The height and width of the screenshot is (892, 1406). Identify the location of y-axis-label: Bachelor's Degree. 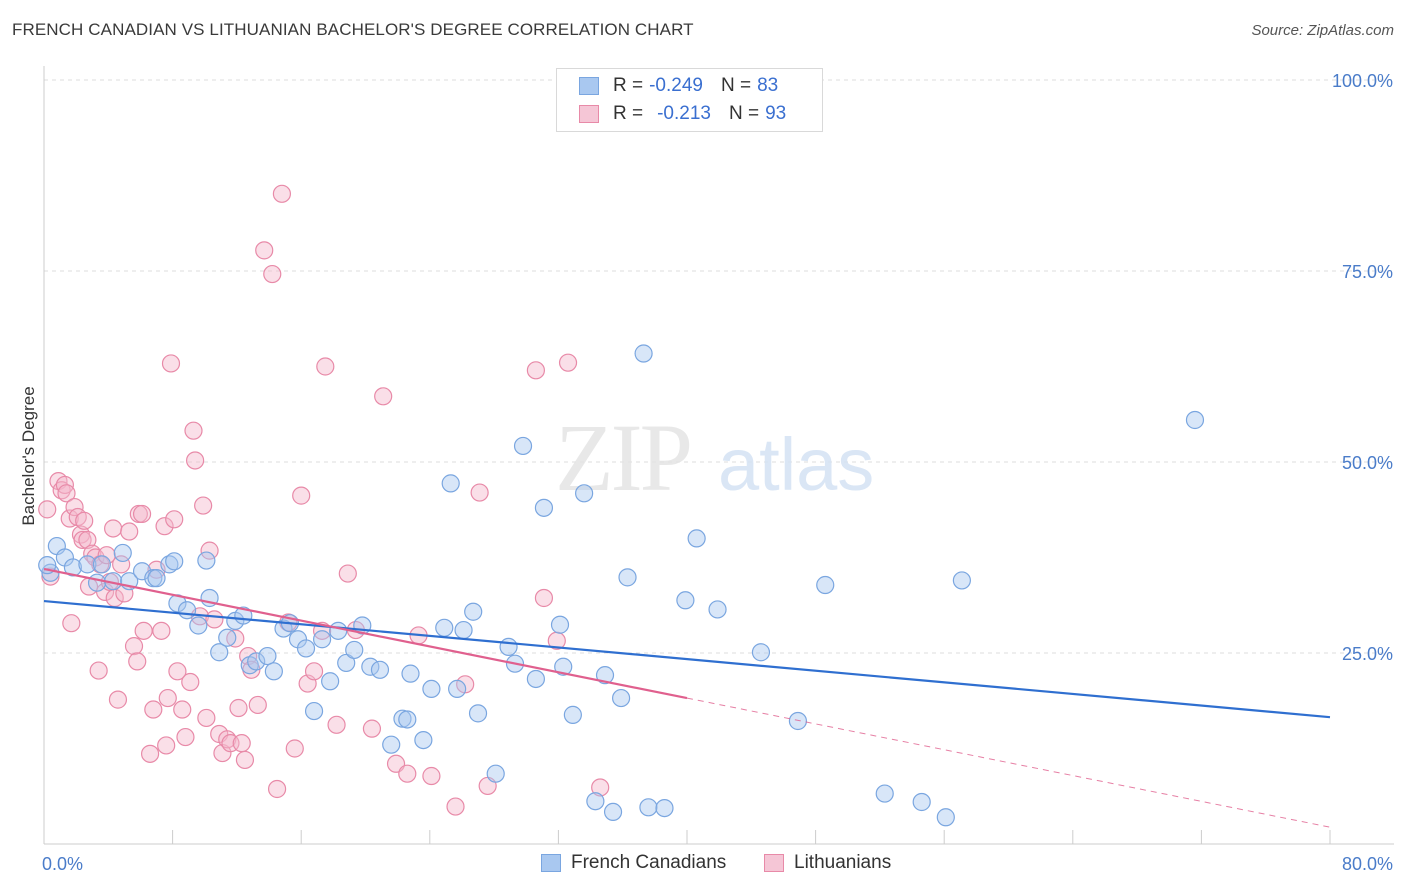
(28, 455).